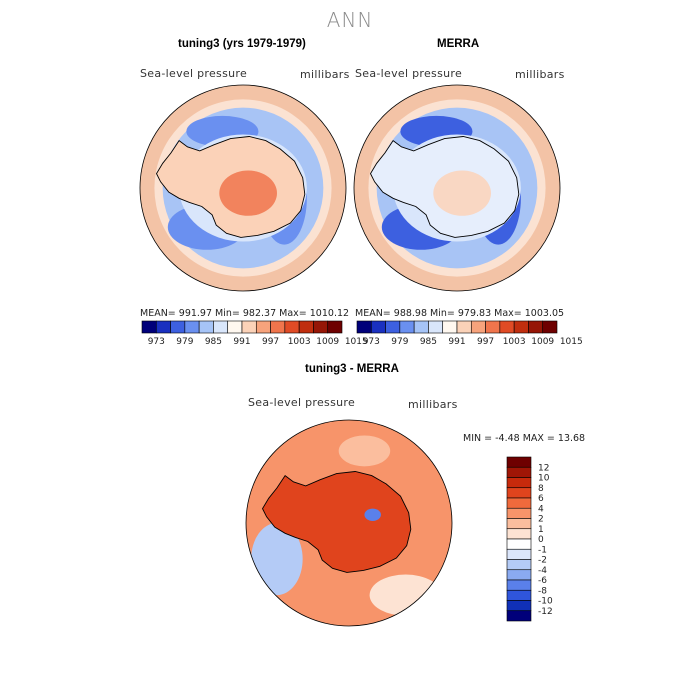  Describe the element at coordinates (242, 44) in the screenshot. I see `panel1-title: tuning3 (yrs 1979-1979)` at that location.